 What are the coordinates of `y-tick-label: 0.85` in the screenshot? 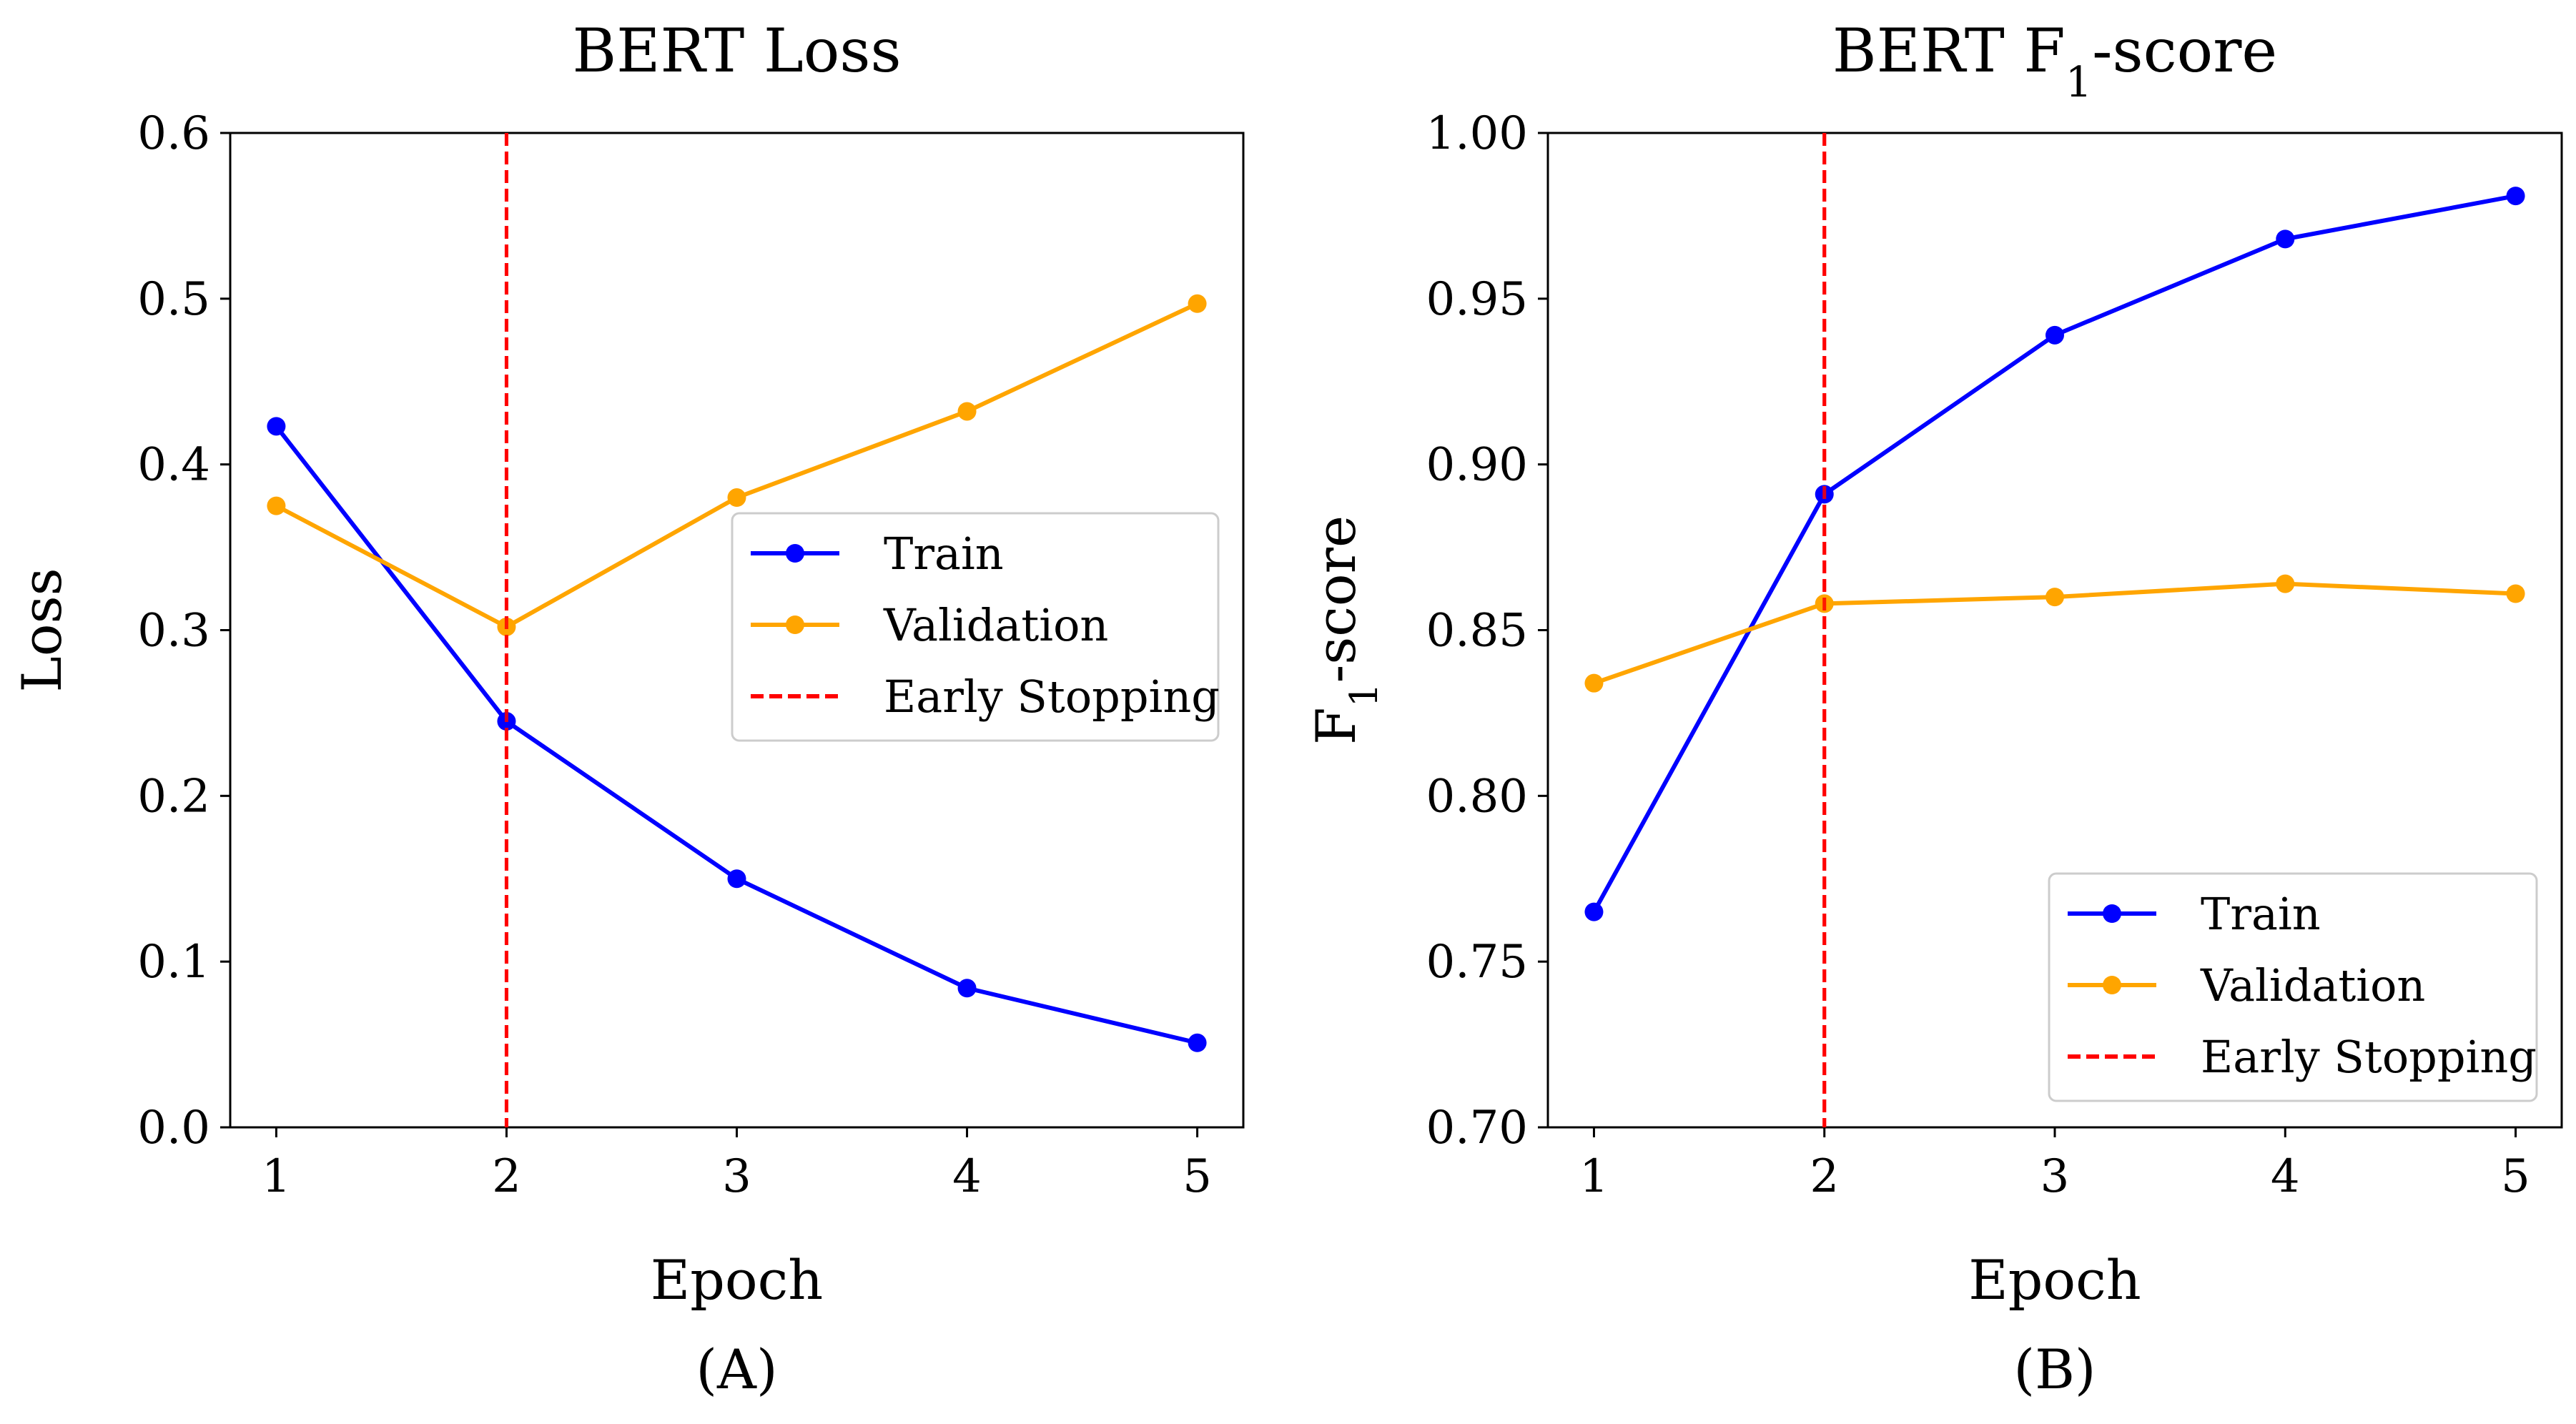 It's located at (1477, 631).